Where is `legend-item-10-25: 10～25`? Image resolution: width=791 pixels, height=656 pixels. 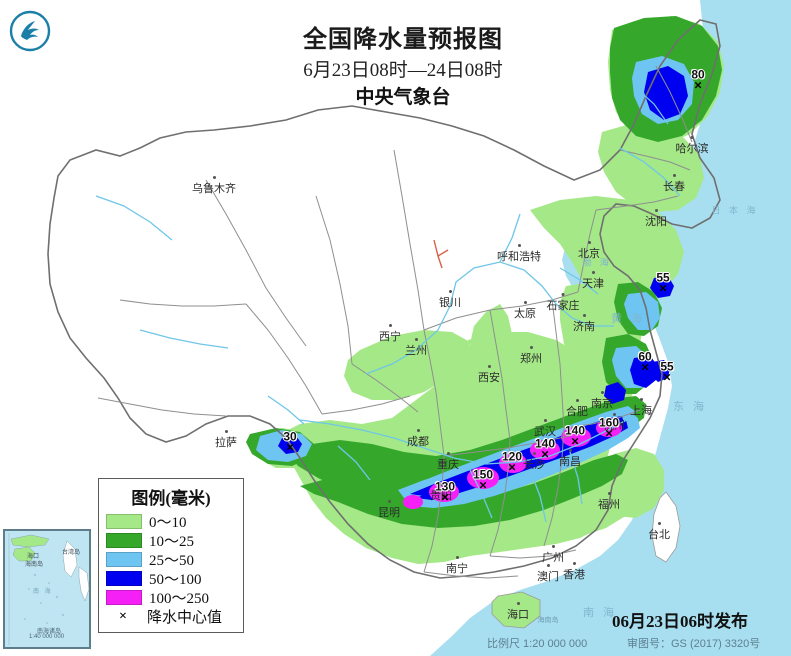 legend-item-10-25: 10～25 is located at coordinates (171, 540).